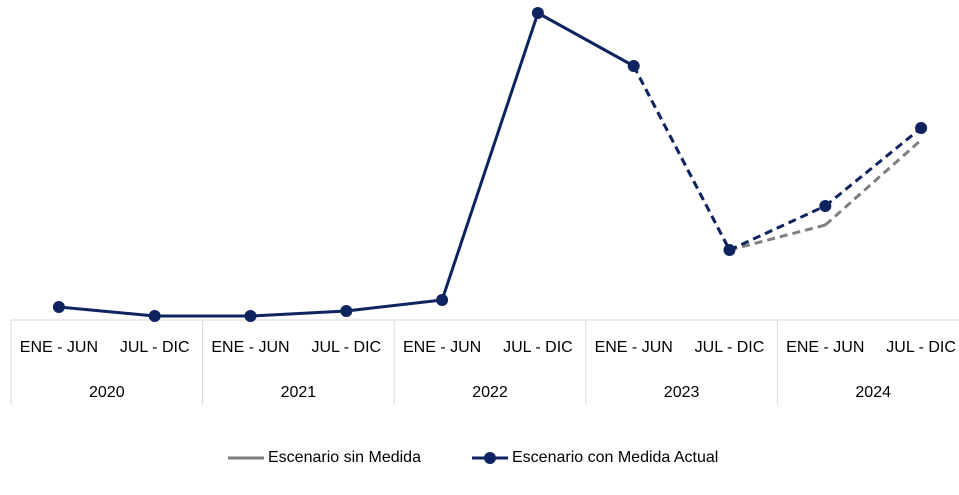 The height and width of the screenshot is (495, 959). What do you see at coordinates (299, 392) in the screenshot?
I see `group-label: 2021` at bounding box center [299, 392].